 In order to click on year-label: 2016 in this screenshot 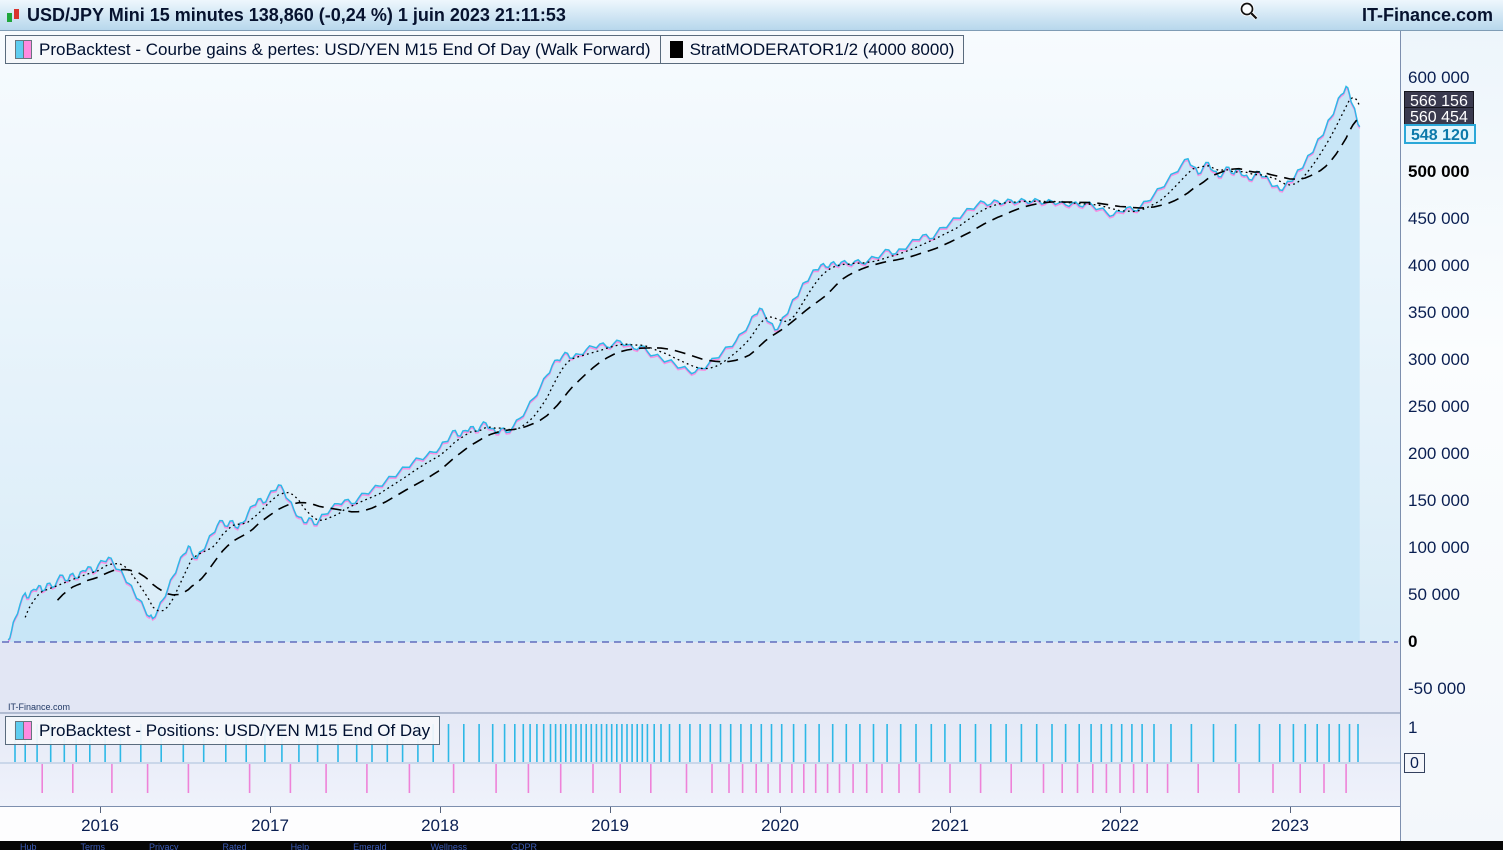, I will do `click(100, 825)`.